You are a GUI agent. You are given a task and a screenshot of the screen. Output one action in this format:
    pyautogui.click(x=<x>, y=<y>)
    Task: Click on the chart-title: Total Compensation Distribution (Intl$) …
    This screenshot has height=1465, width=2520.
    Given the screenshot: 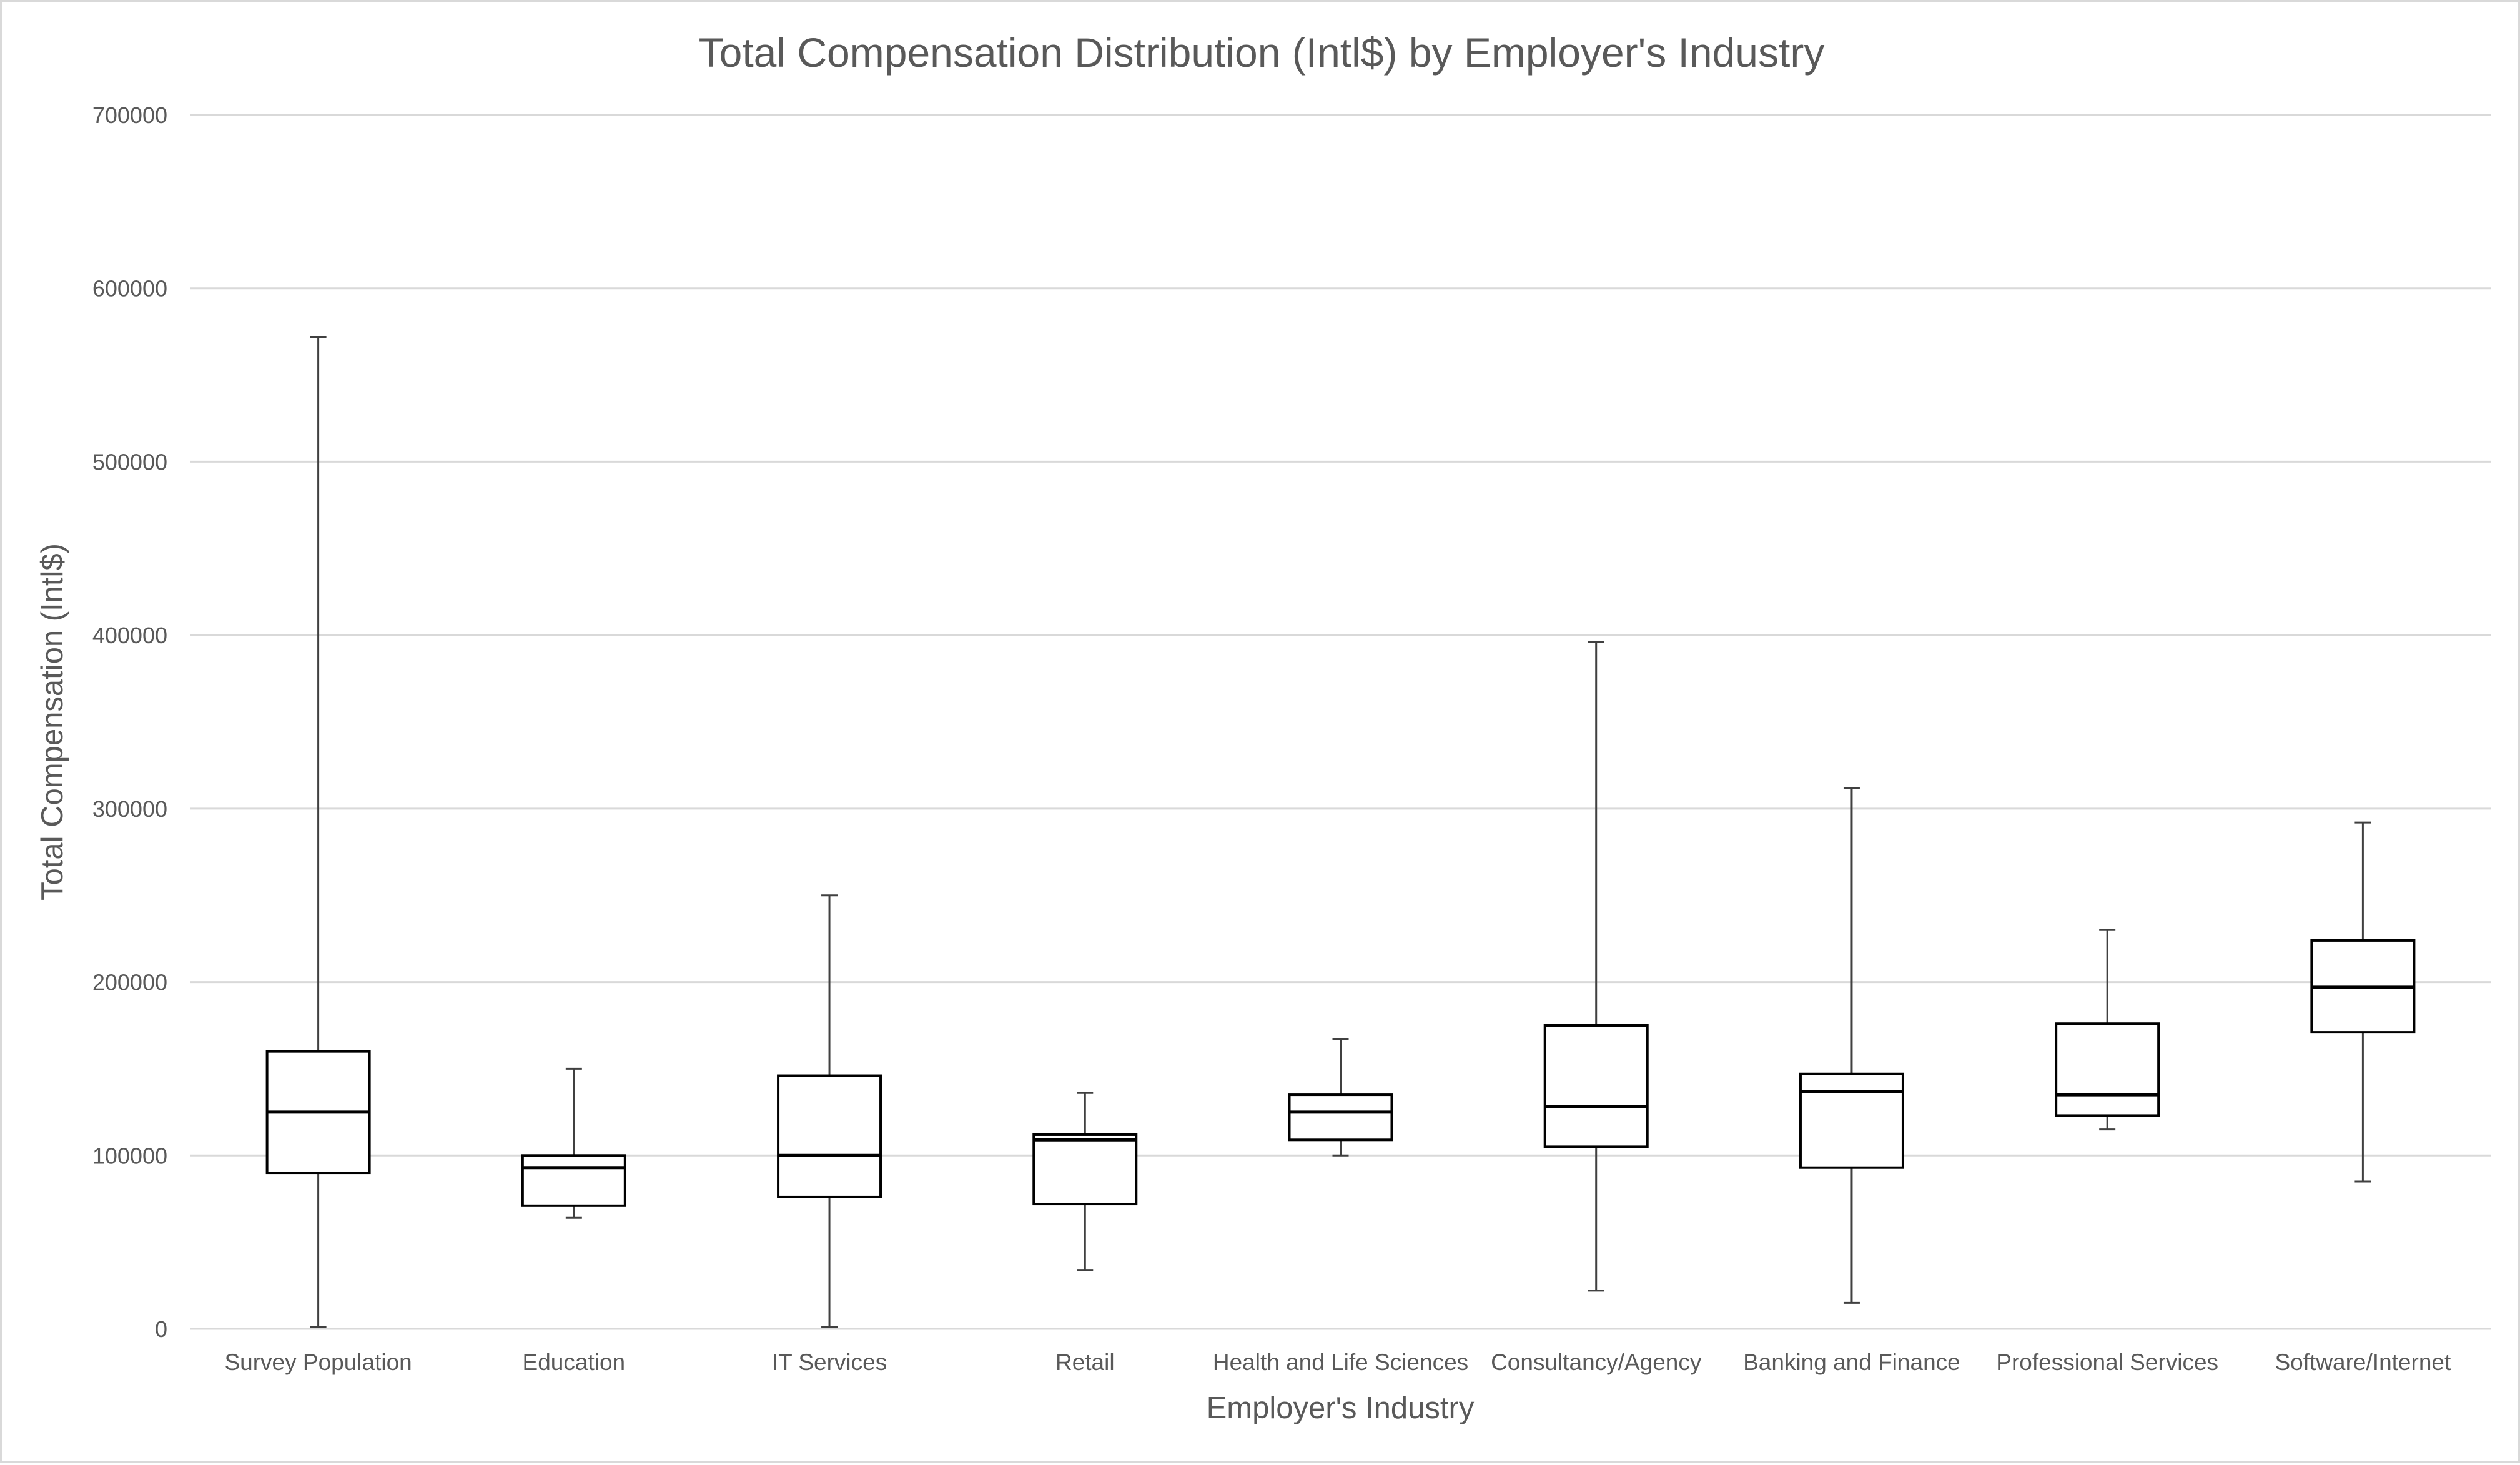 What is the action you would take?
    pyautogui.click(x=1262, y=52)
    